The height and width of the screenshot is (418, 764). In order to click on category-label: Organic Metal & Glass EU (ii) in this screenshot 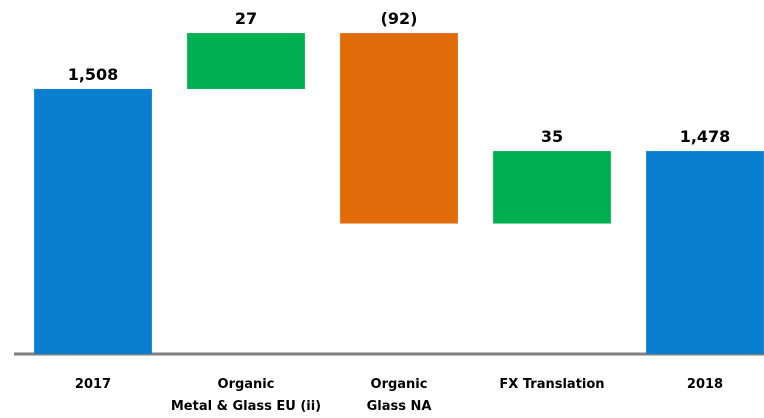, I will do `click(246, 395)`.